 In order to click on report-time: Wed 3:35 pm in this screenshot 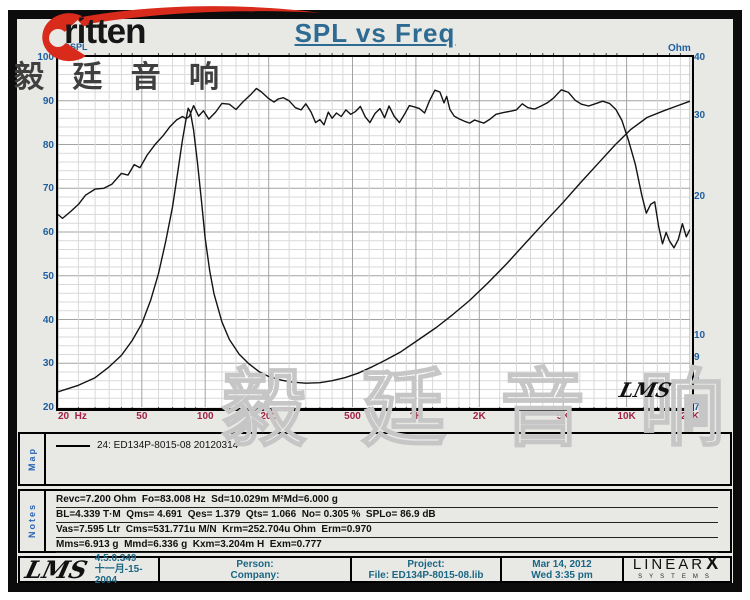, I will do `click(562, 575)`.